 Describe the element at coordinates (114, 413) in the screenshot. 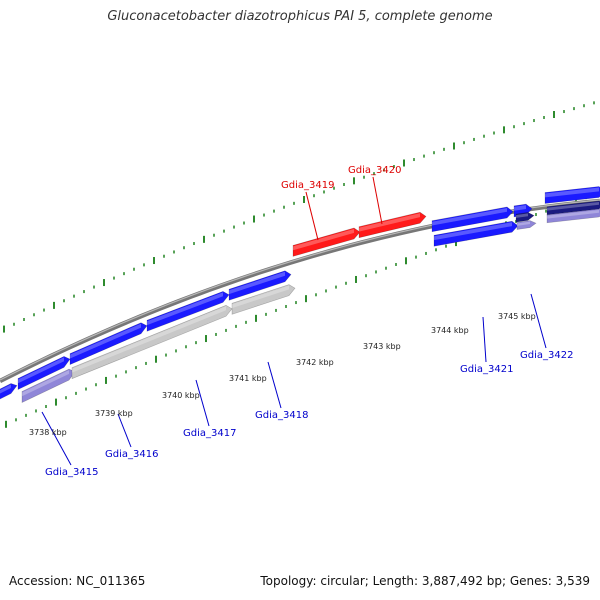

I see `kbp-label: 3739 kbp` at that location.